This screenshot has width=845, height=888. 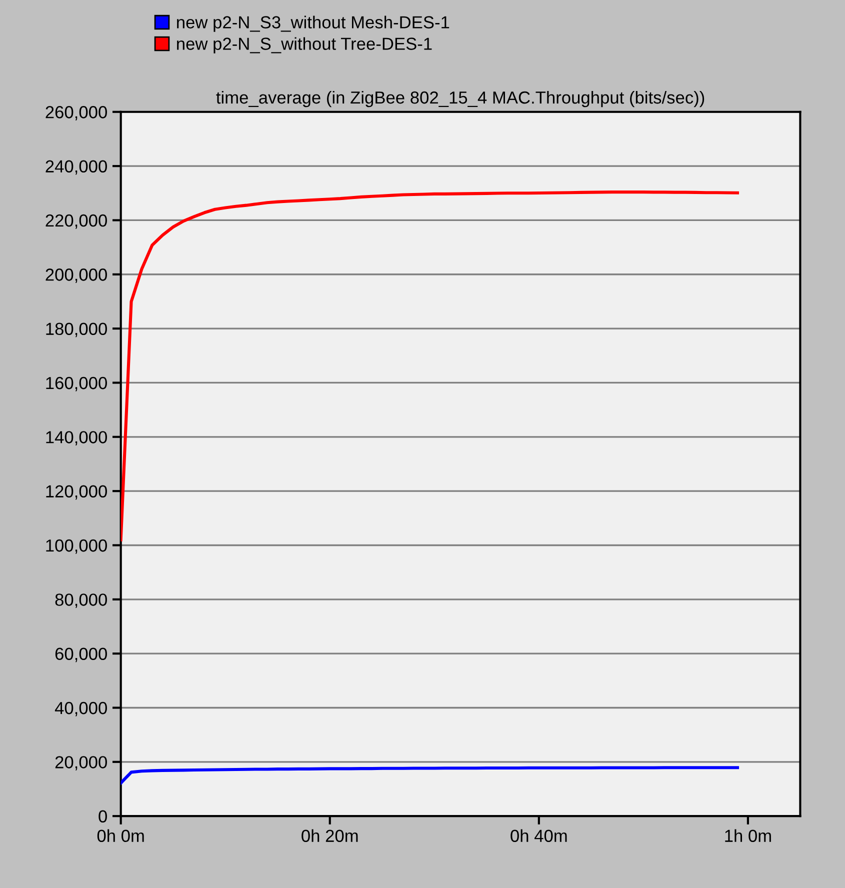 I want to click on y-tick-label: 260,000, so click(x=76, y=113).